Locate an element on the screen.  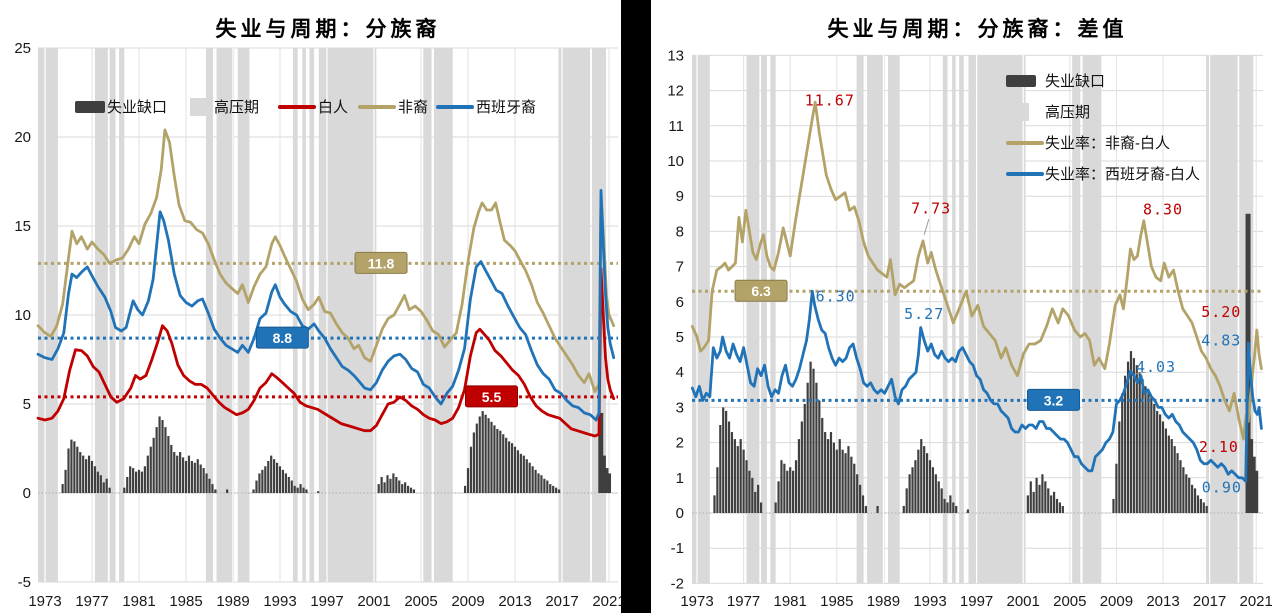
y-tick-label: 15 is located at coordinates (22, 226).